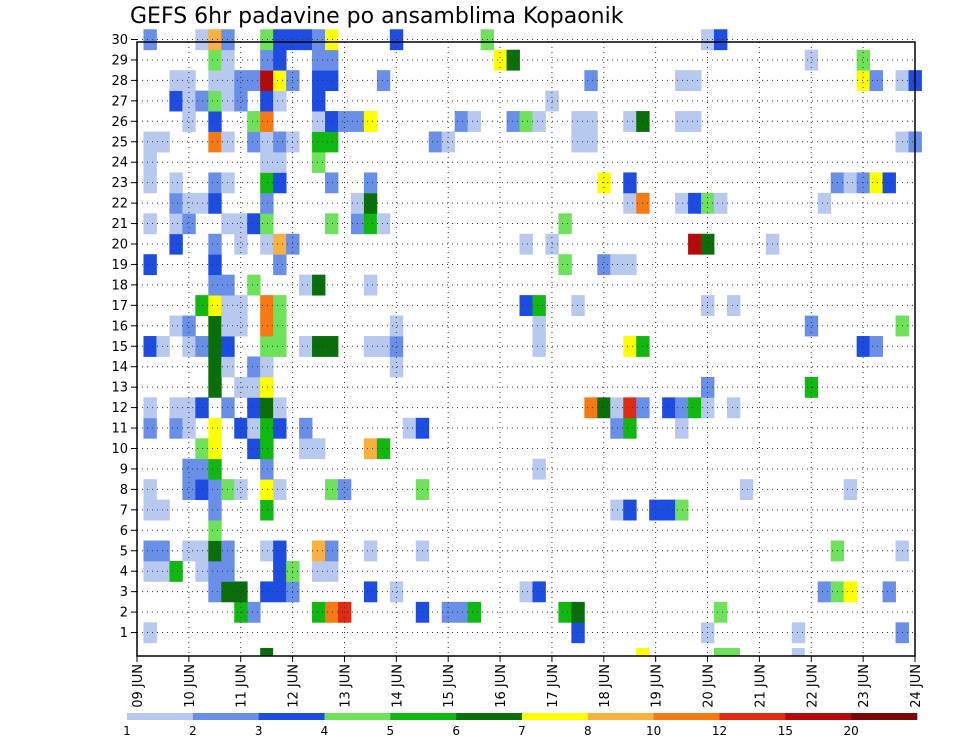  What do you see at coordinates (242, 686) in the screenshot?
I see `x-tick-label: 11 JUN` at bounding box center [242, 686].